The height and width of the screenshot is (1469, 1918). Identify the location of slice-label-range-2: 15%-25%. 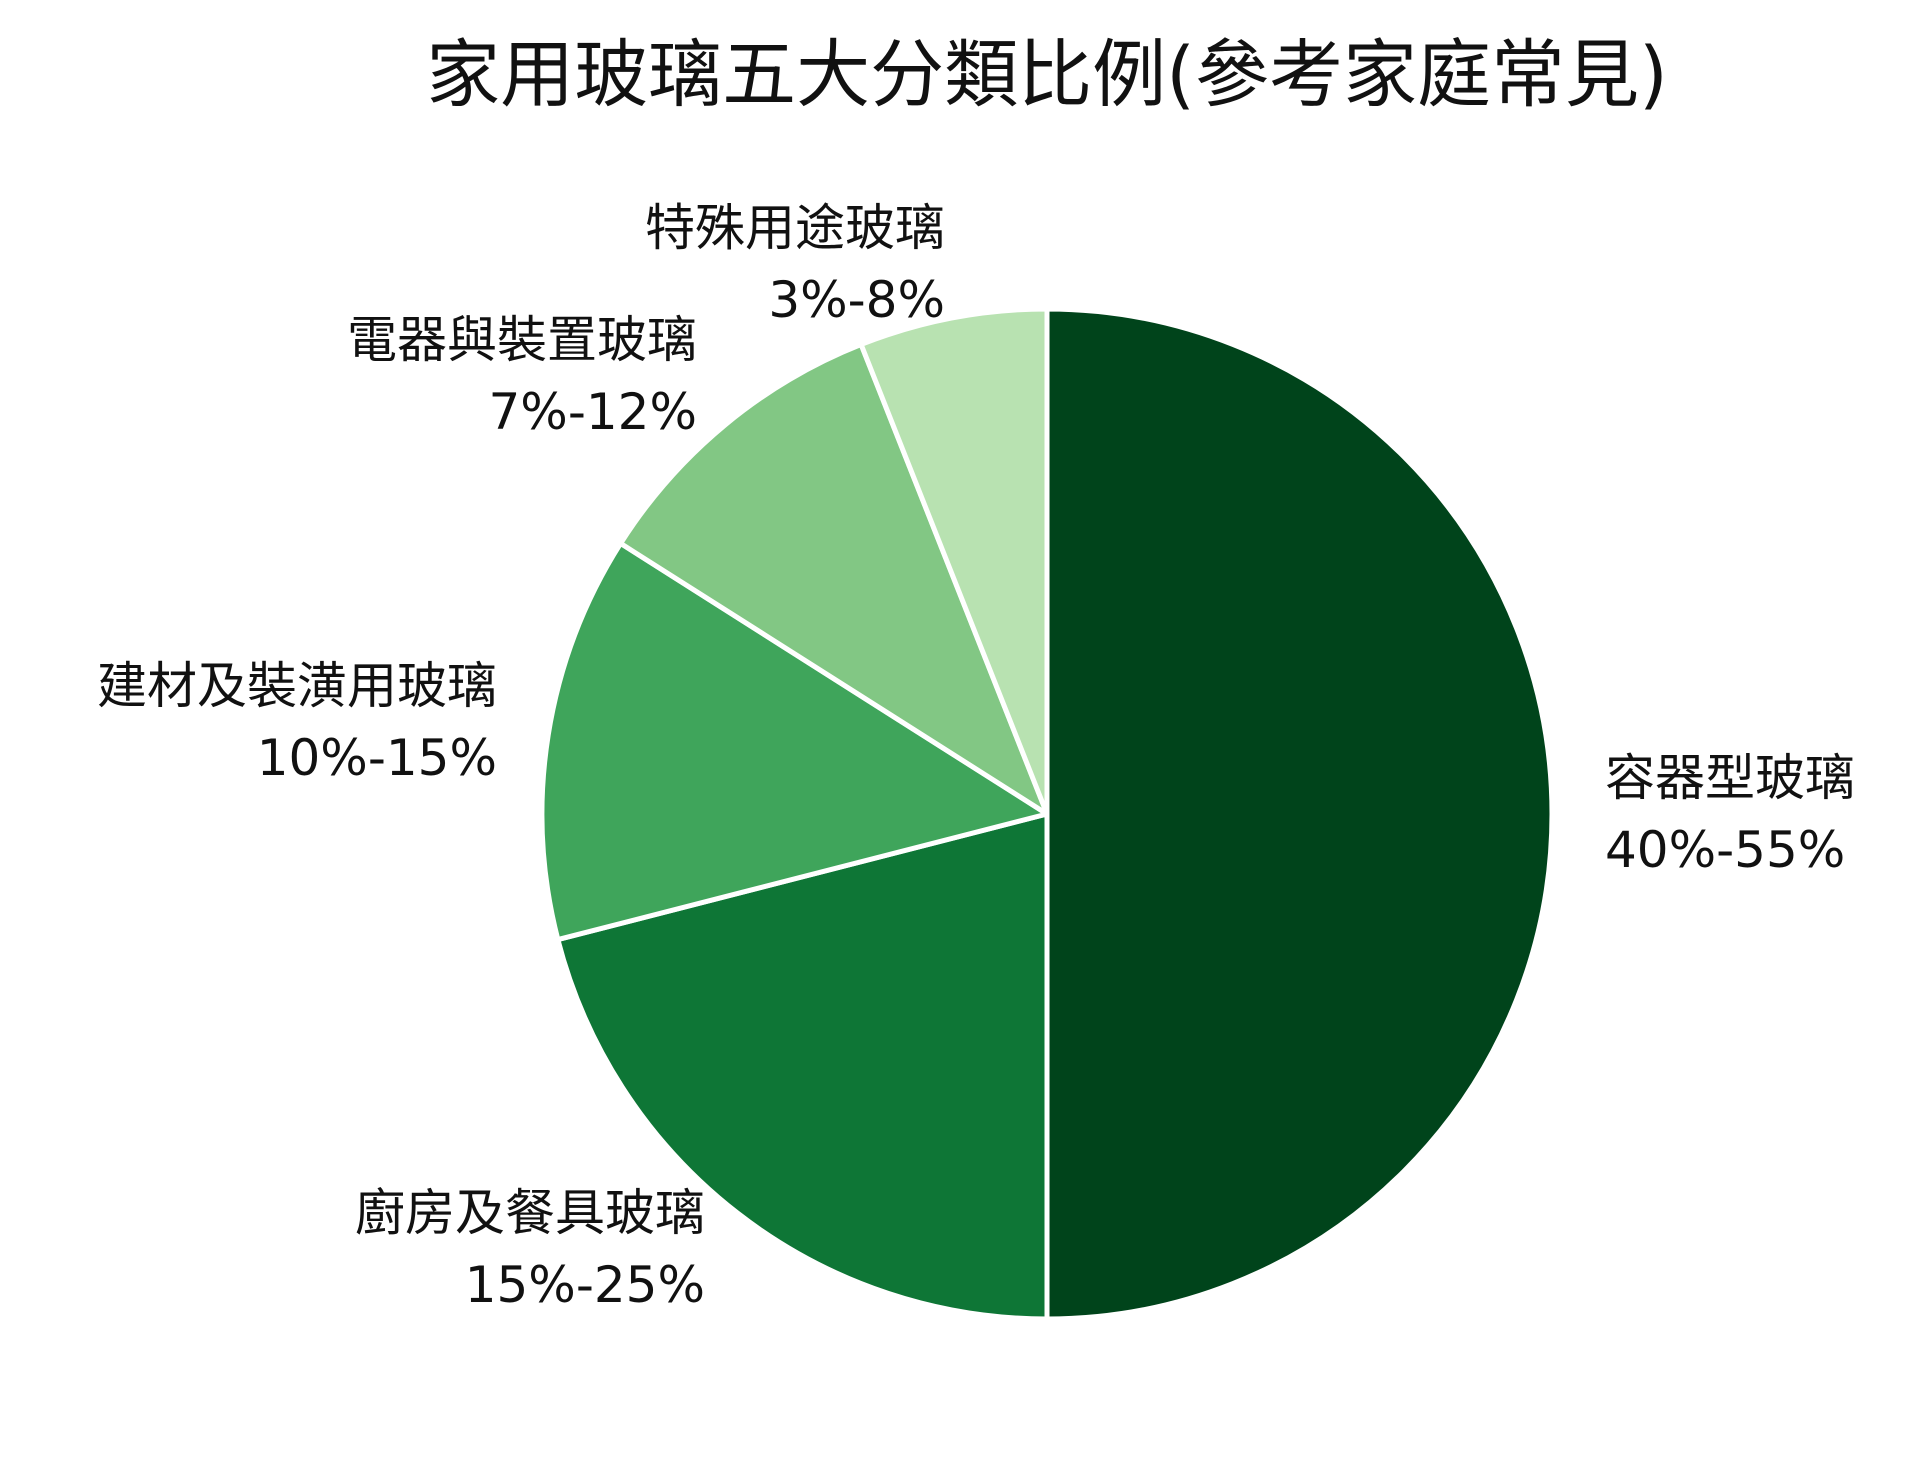
(585, 1285).